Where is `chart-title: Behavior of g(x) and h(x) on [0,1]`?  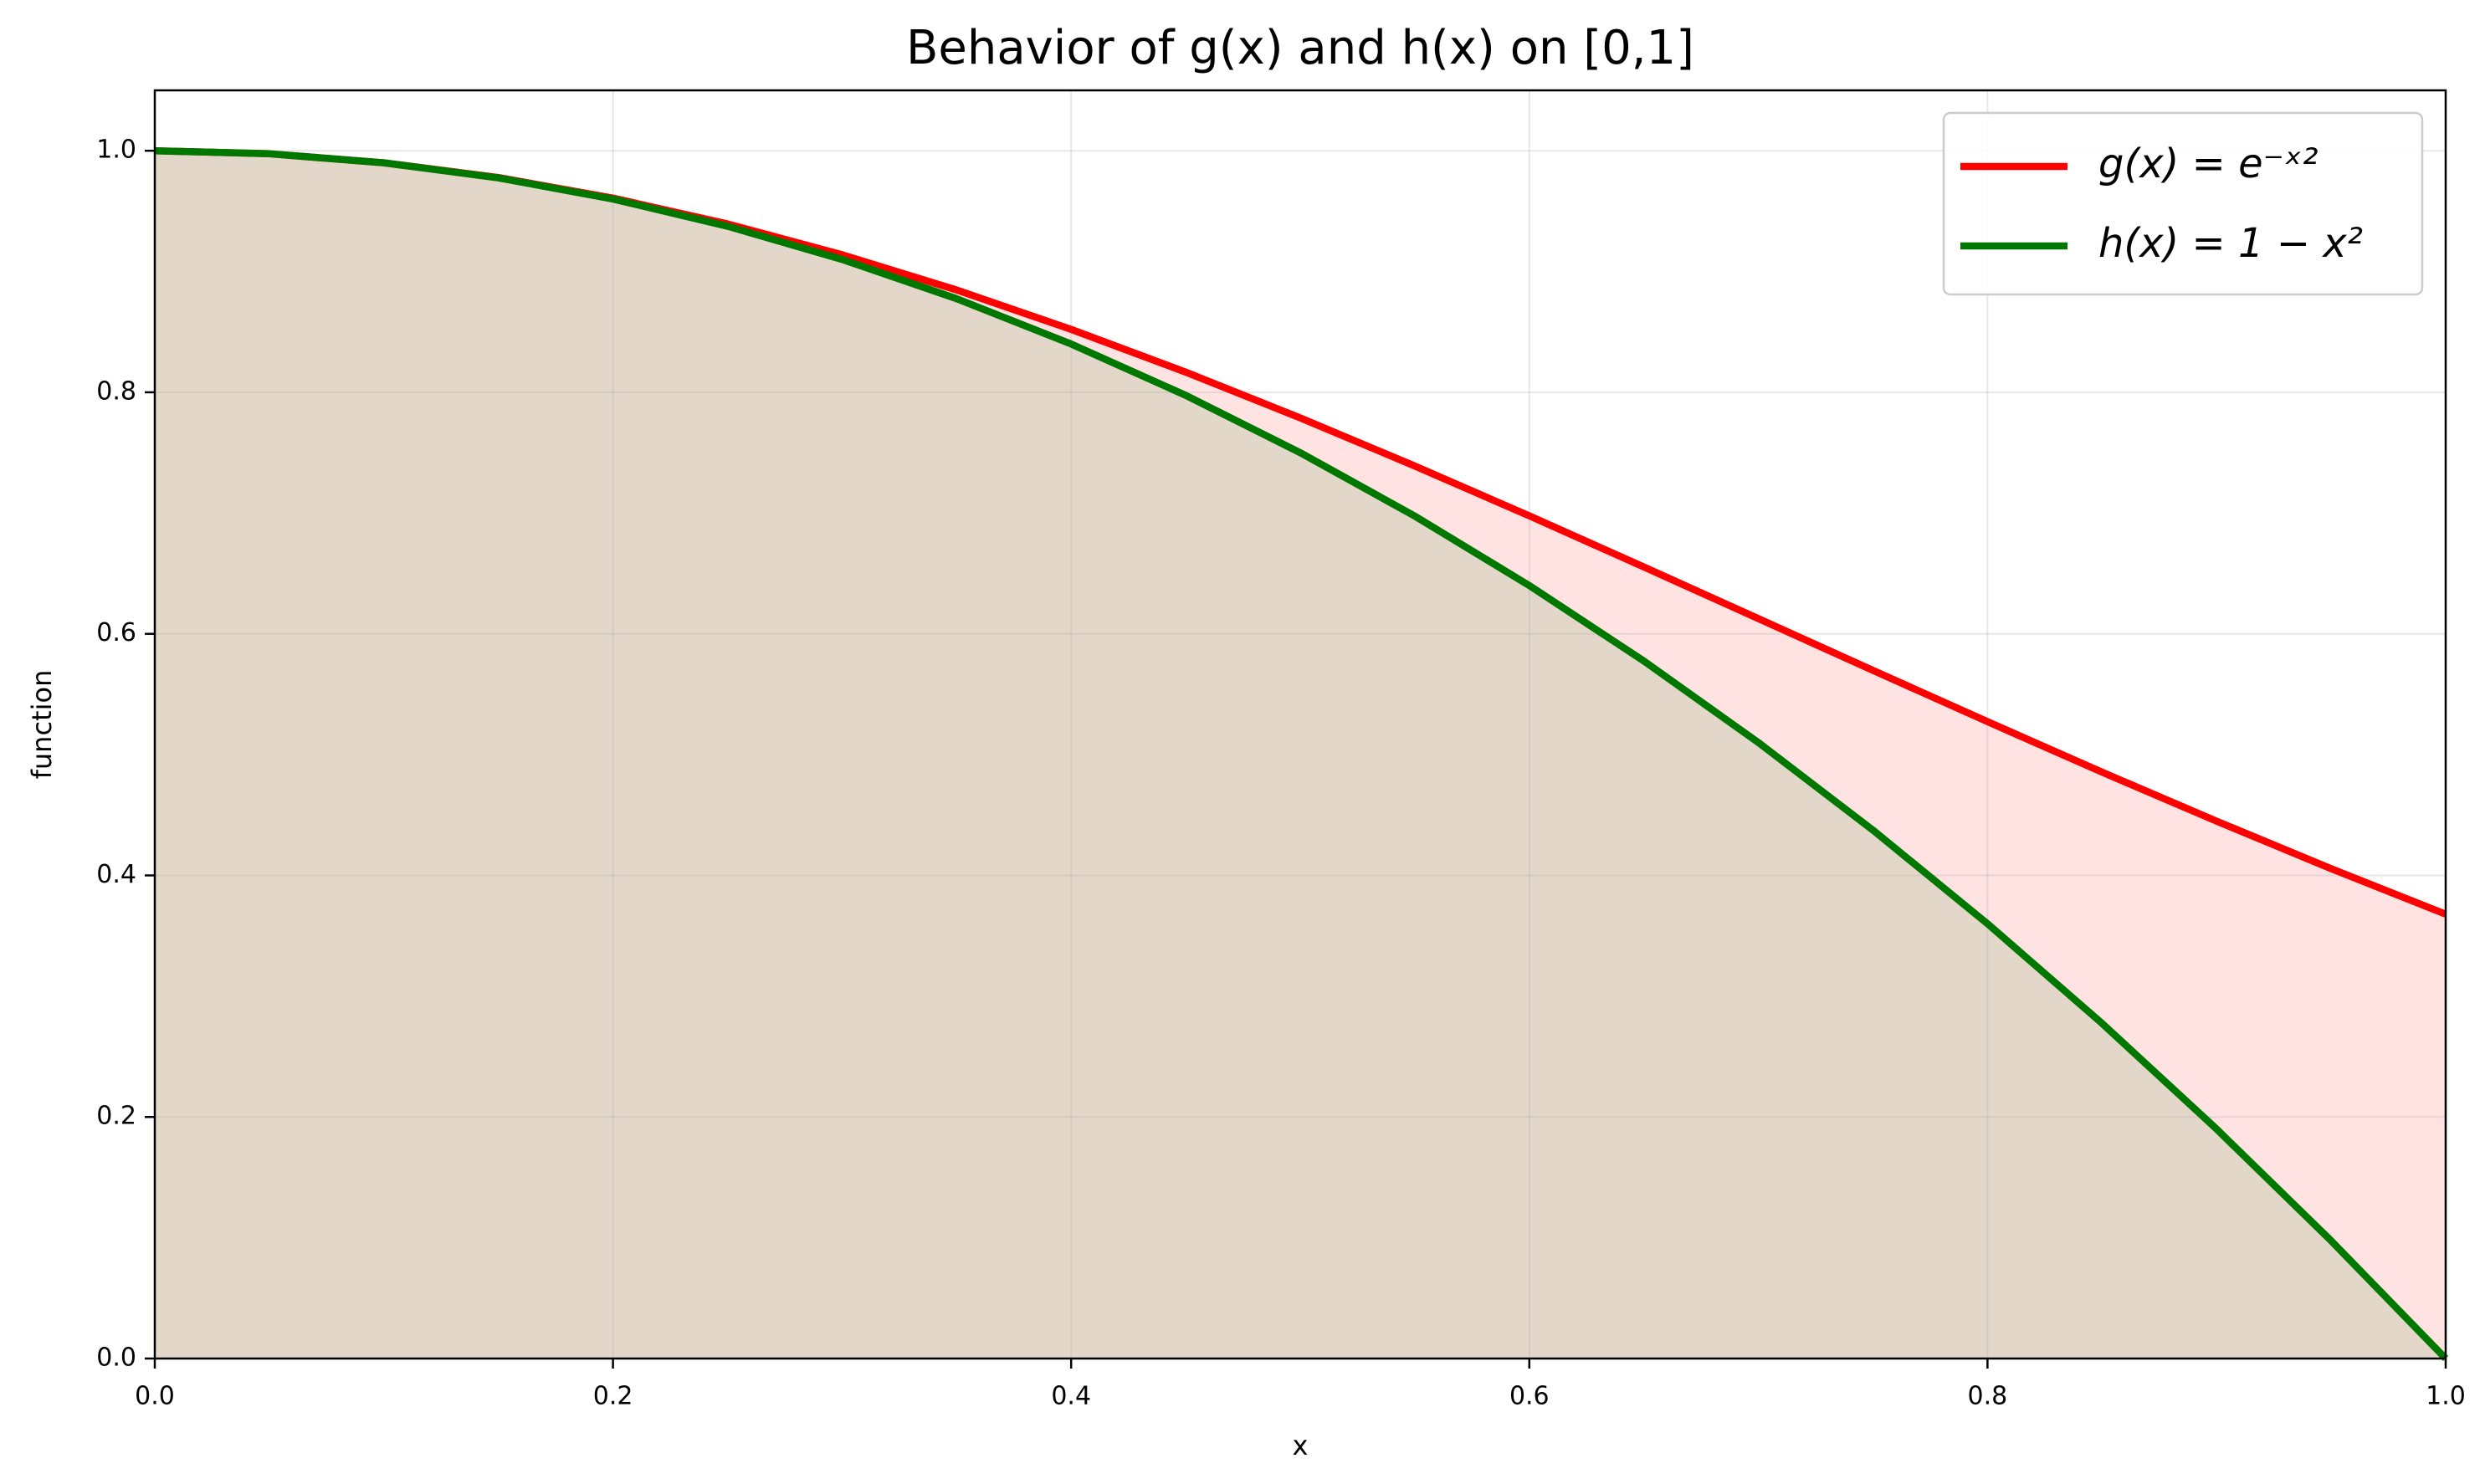 chart-title: Behavior of g(x) and h(x) on [0,1] is located at coordinates (1300, 48).